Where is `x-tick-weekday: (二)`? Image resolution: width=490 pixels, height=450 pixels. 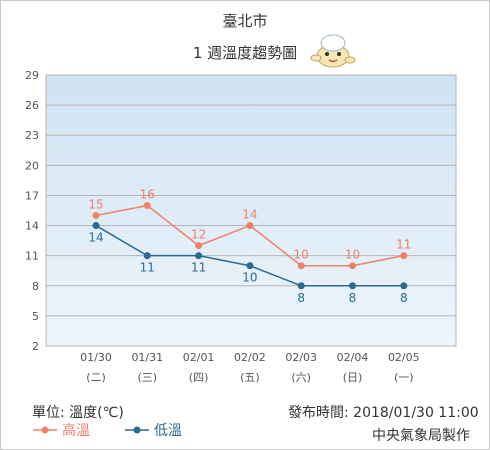 x-tick-weekday: (二) is located at coordinates (96, 377).